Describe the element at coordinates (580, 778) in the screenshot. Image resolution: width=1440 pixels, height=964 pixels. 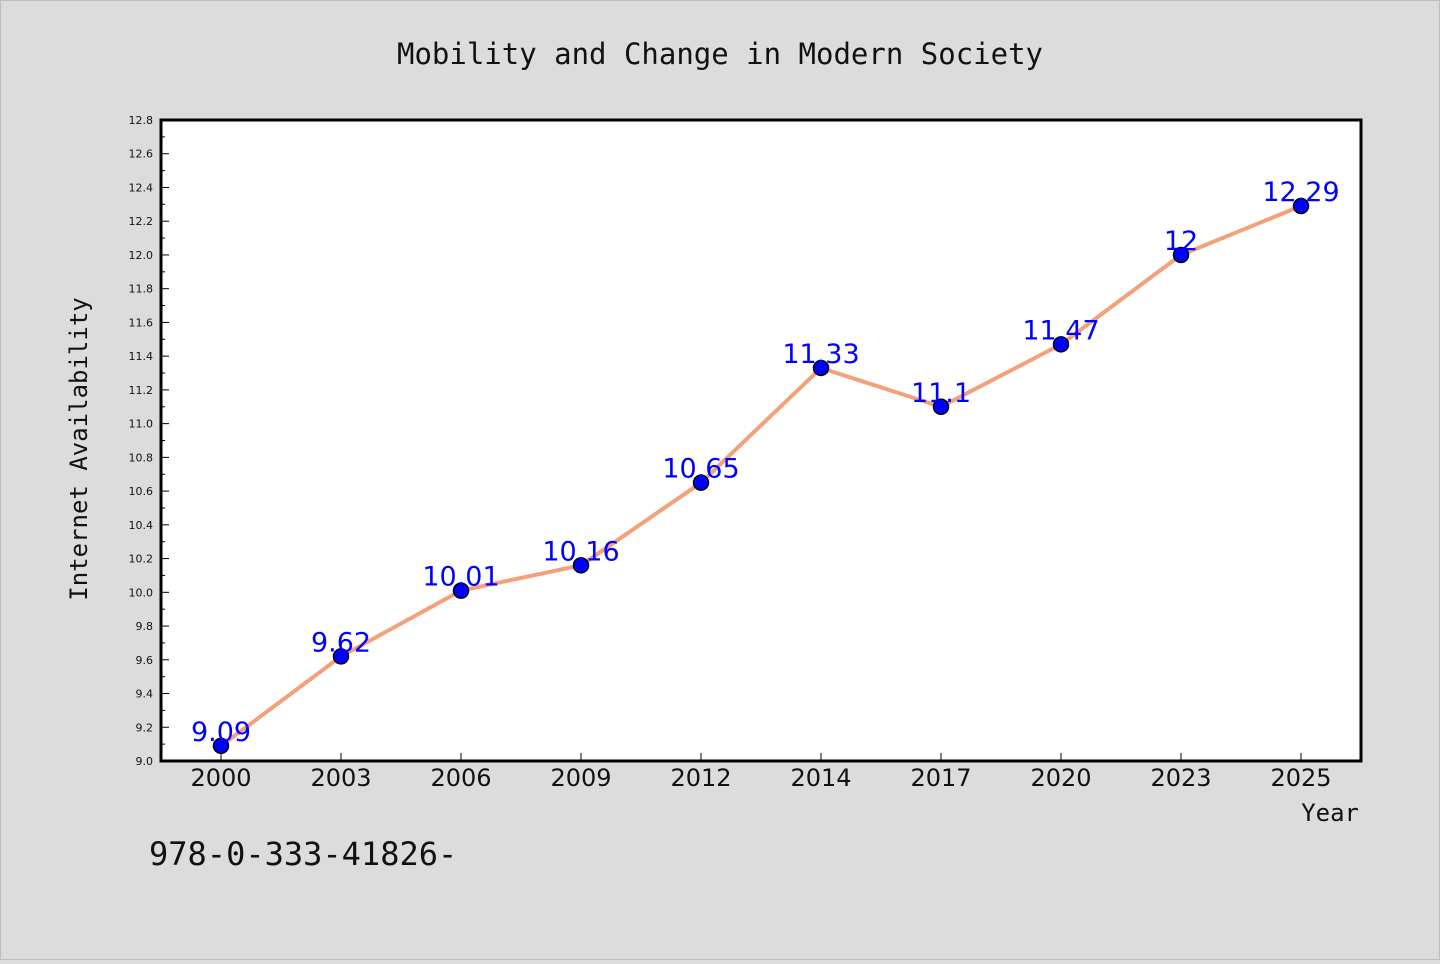
I see `x-tick-label: 2009` at that location.